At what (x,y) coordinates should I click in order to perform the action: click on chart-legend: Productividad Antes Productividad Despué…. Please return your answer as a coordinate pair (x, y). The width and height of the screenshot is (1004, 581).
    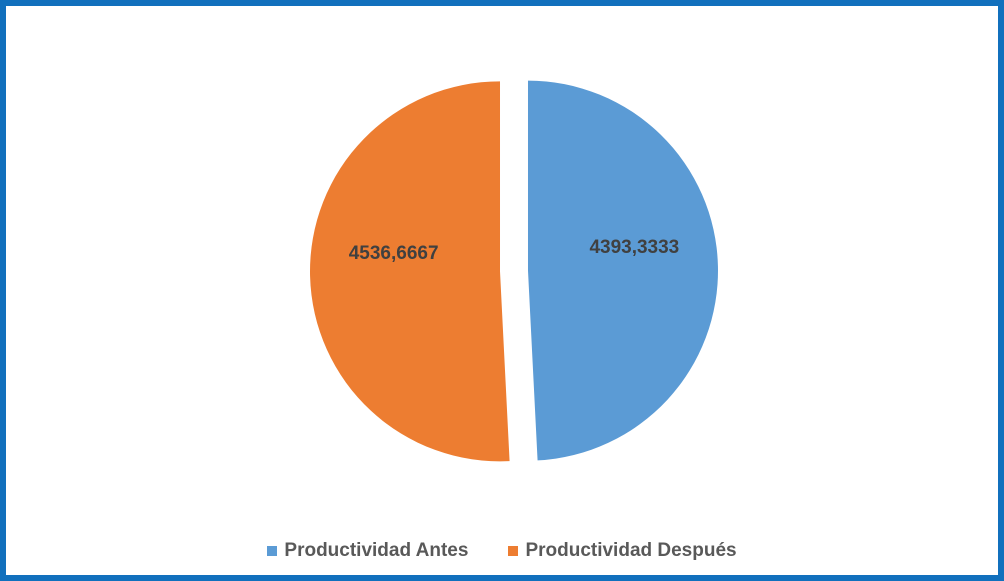
    Looking at the image, I should click on (502, 551).